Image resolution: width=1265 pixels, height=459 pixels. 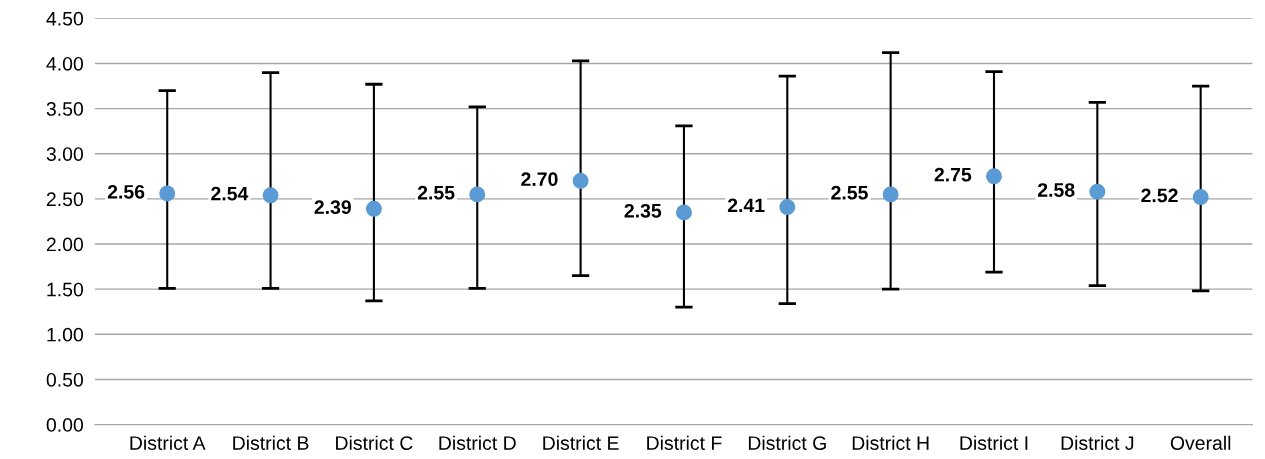 What do you see at coordinates (65, 379) in the screenshot?
I see `y-tick-label: 0.50` at bounding box center [65, 379].